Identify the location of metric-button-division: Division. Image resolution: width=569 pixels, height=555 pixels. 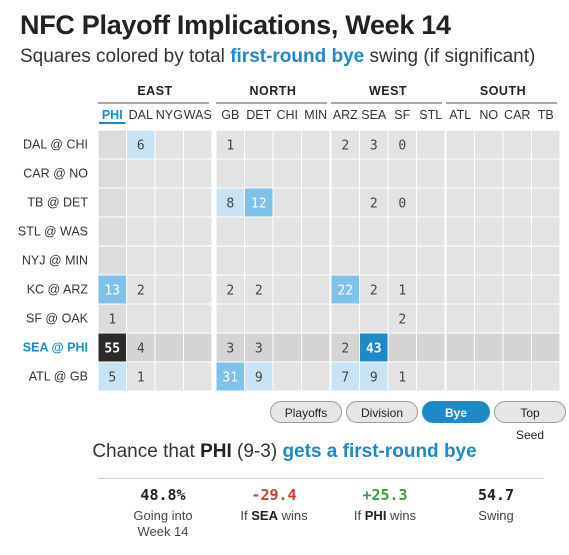
(382, 412).